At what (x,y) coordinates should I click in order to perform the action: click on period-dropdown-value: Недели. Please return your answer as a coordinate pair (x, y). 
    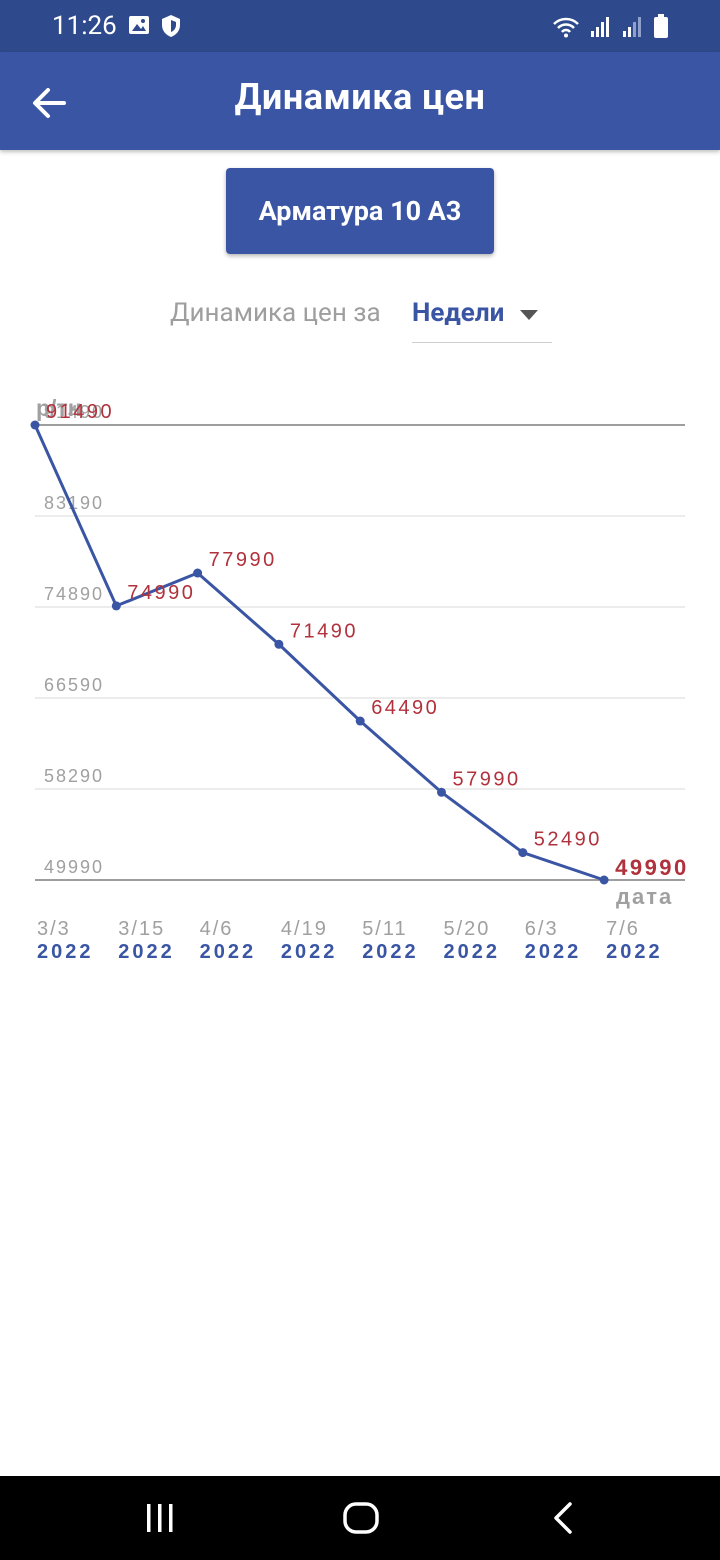
    Looking at the image, I should click on (458, 313).